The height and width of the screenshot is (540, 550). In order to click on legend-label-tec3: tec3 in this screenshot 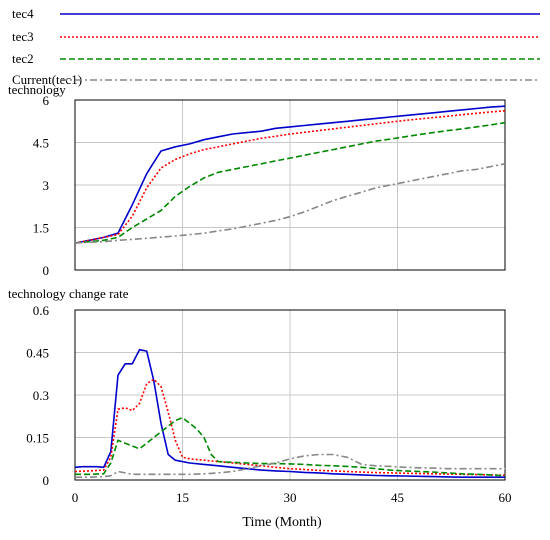, I will do `click(23, 36)`.